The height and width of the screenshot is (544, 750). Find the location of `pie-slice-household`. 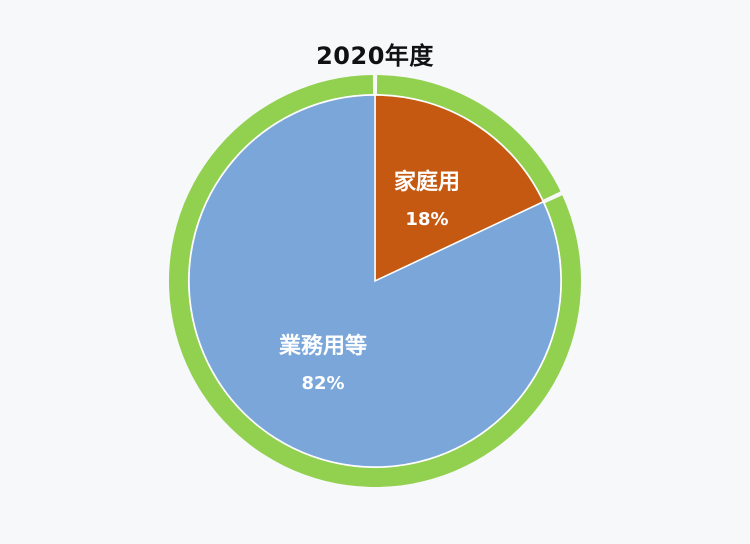

pie-slice-household is located at coordinates (459, 188).